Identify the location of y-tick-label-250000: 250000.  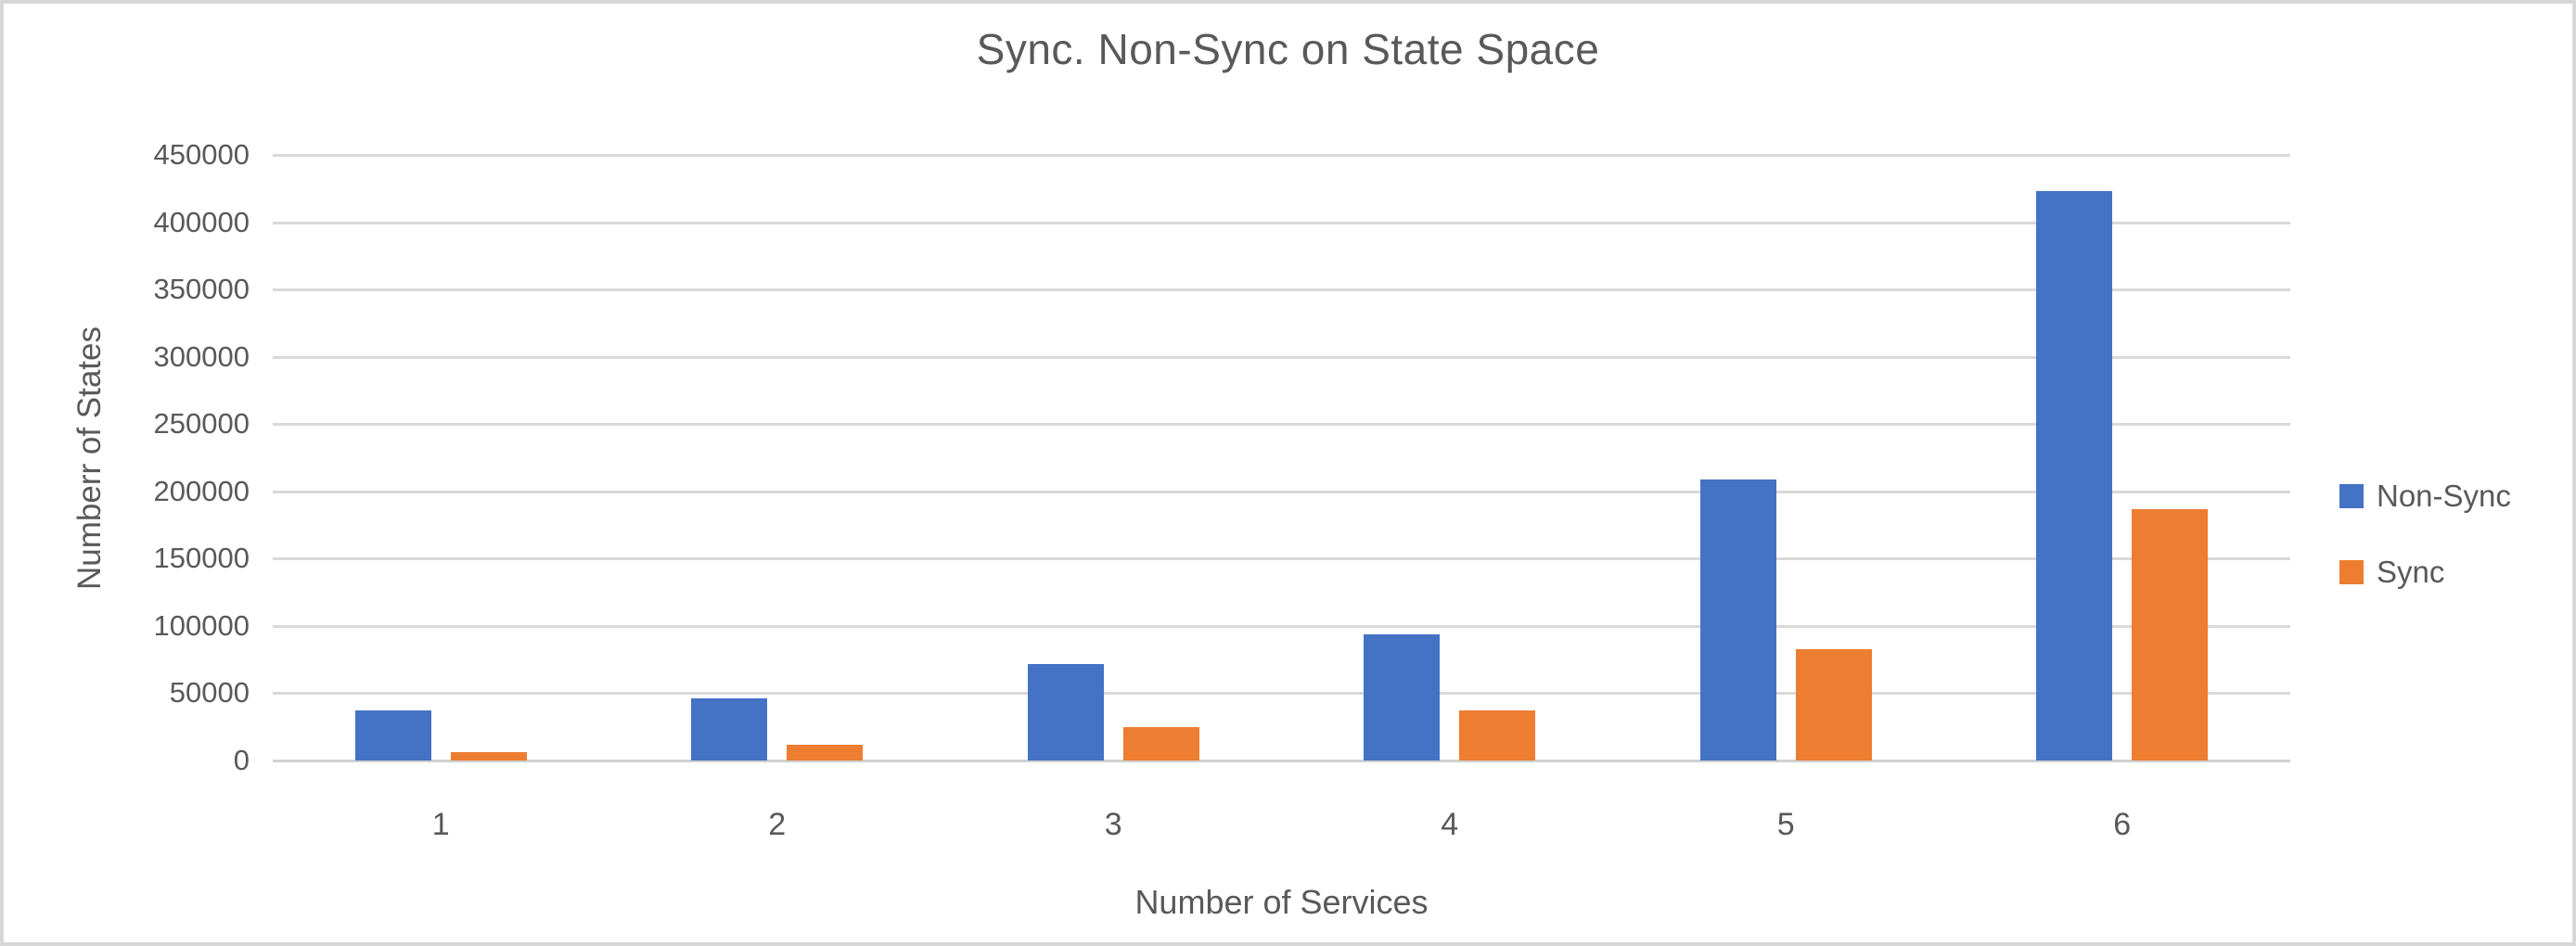
(201, 423).